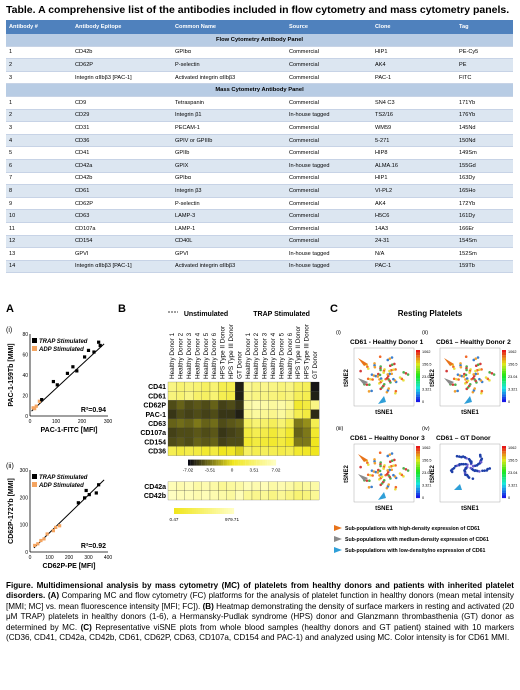 The height and width of the screenshot is (690, 520). What do you see at coordinates (223, 352) in the screenshot?
I see `column-label: HPS Type II Donor` at bounding box center [223, 352].